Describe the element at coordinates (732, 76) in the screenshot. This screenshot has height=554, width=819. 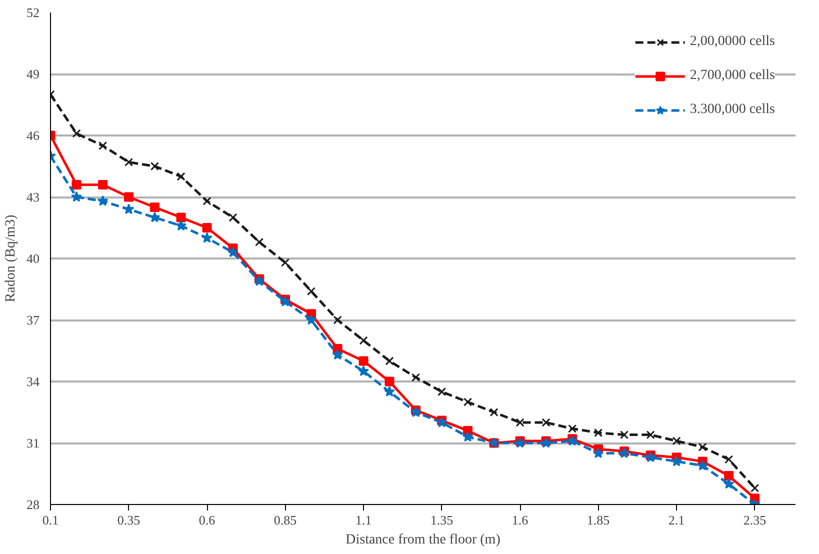
I see `legend-label: 2,700,000 cells` at that location.